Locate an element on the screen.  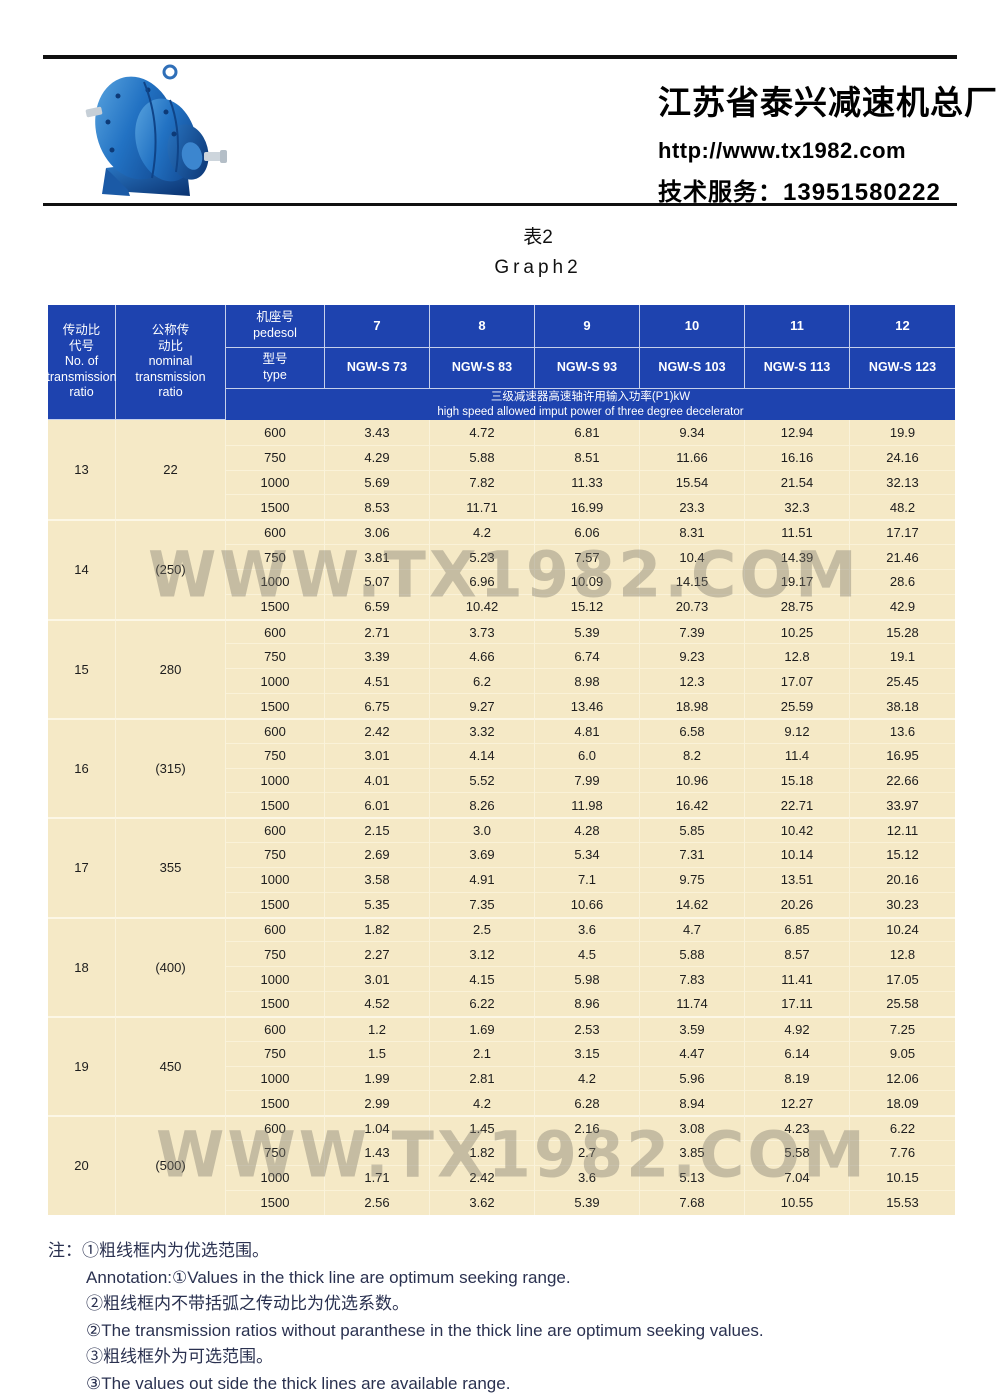
value-cell: 15.12 is located at coordinates (902, 854).